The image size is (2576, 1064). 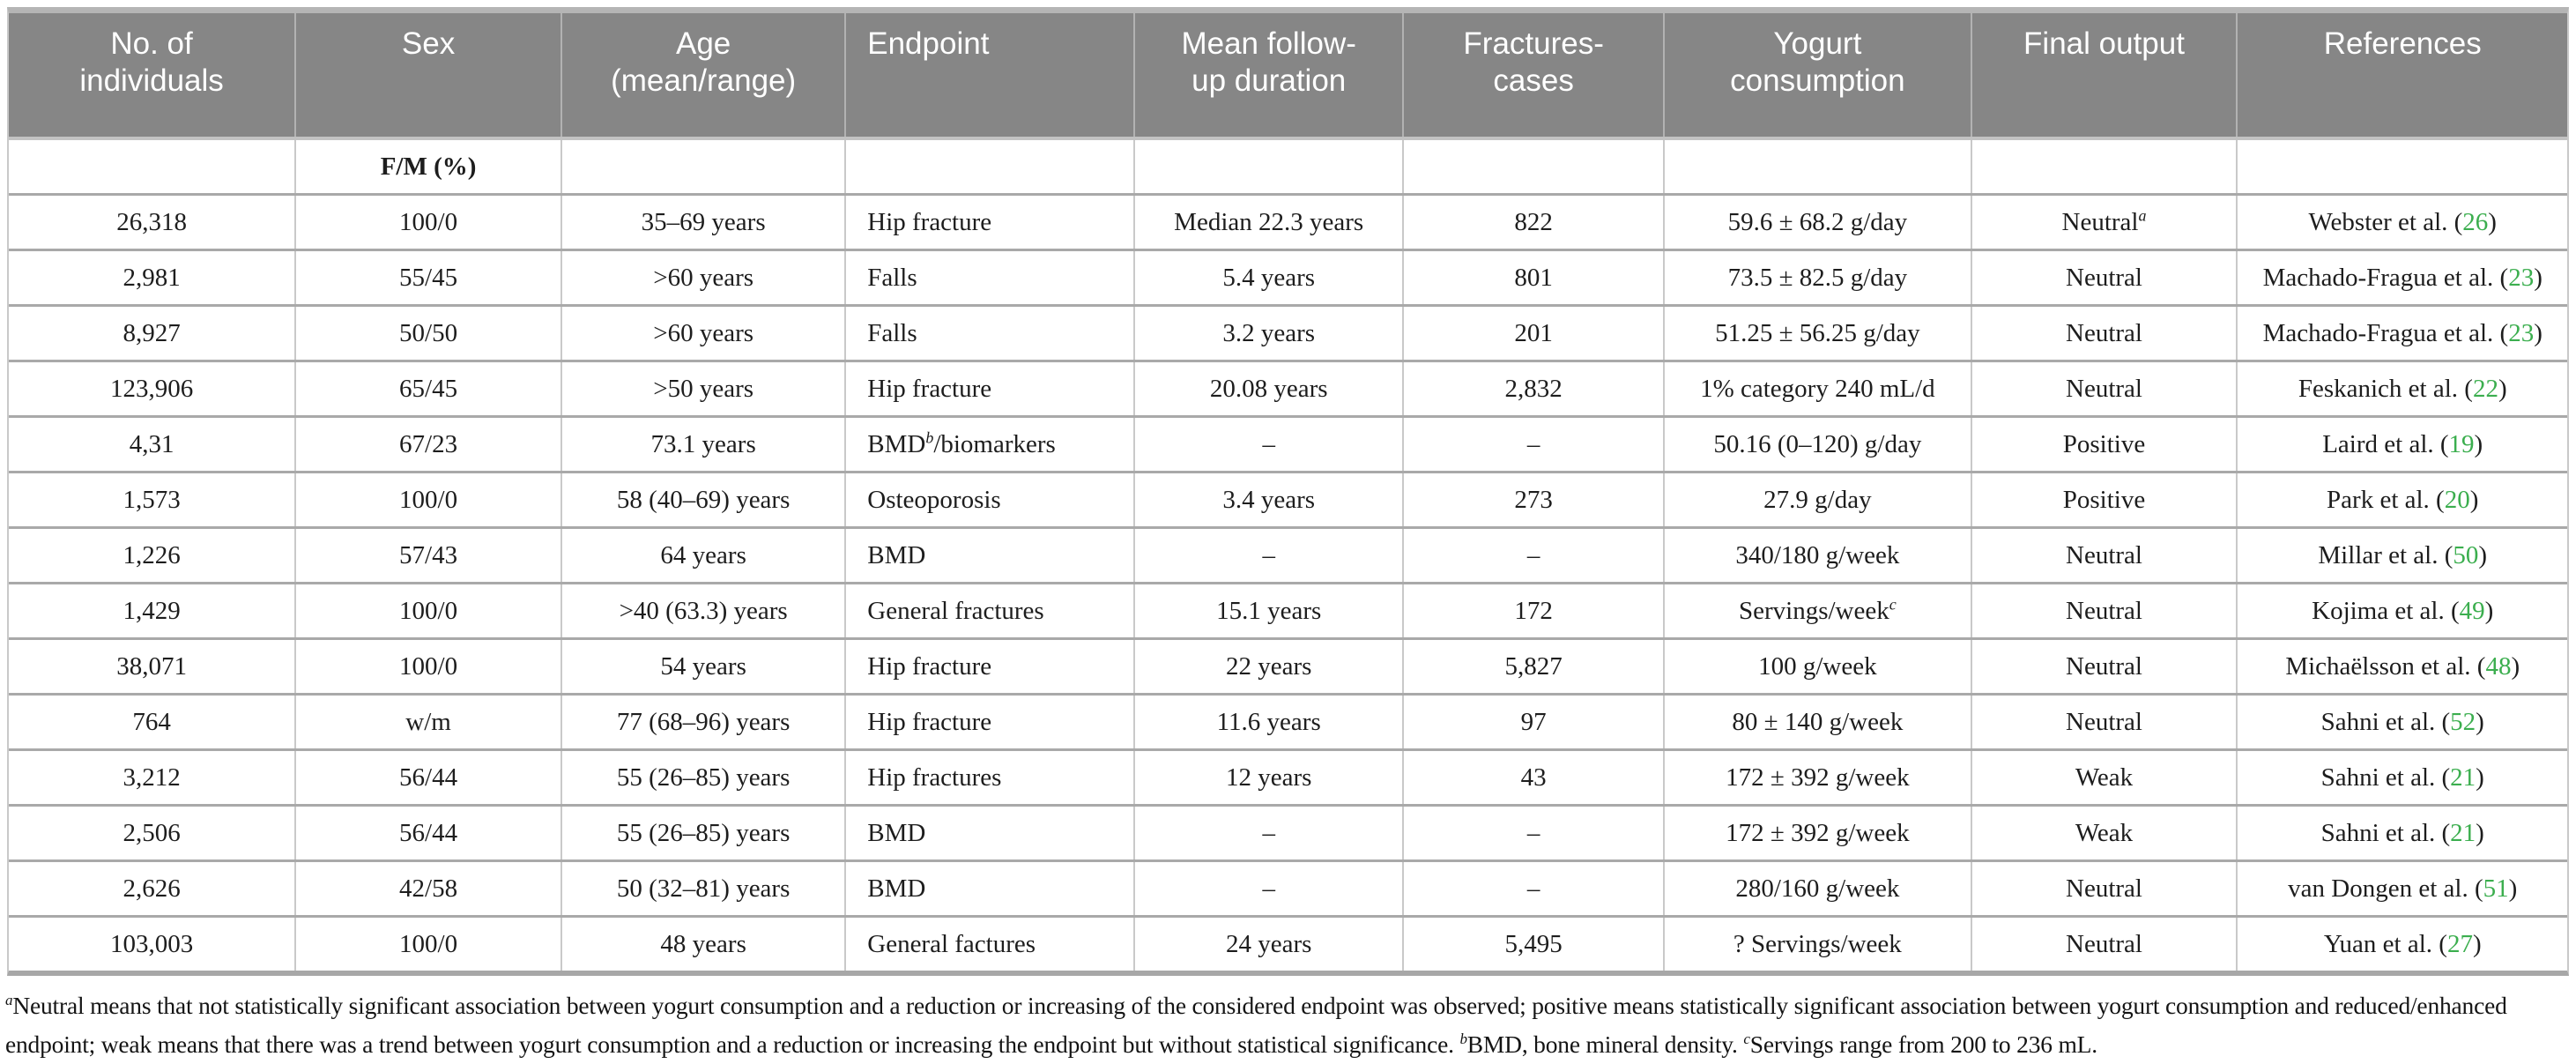 I want to click on cell-individuals: 4,31, so click(x=152, y=443).